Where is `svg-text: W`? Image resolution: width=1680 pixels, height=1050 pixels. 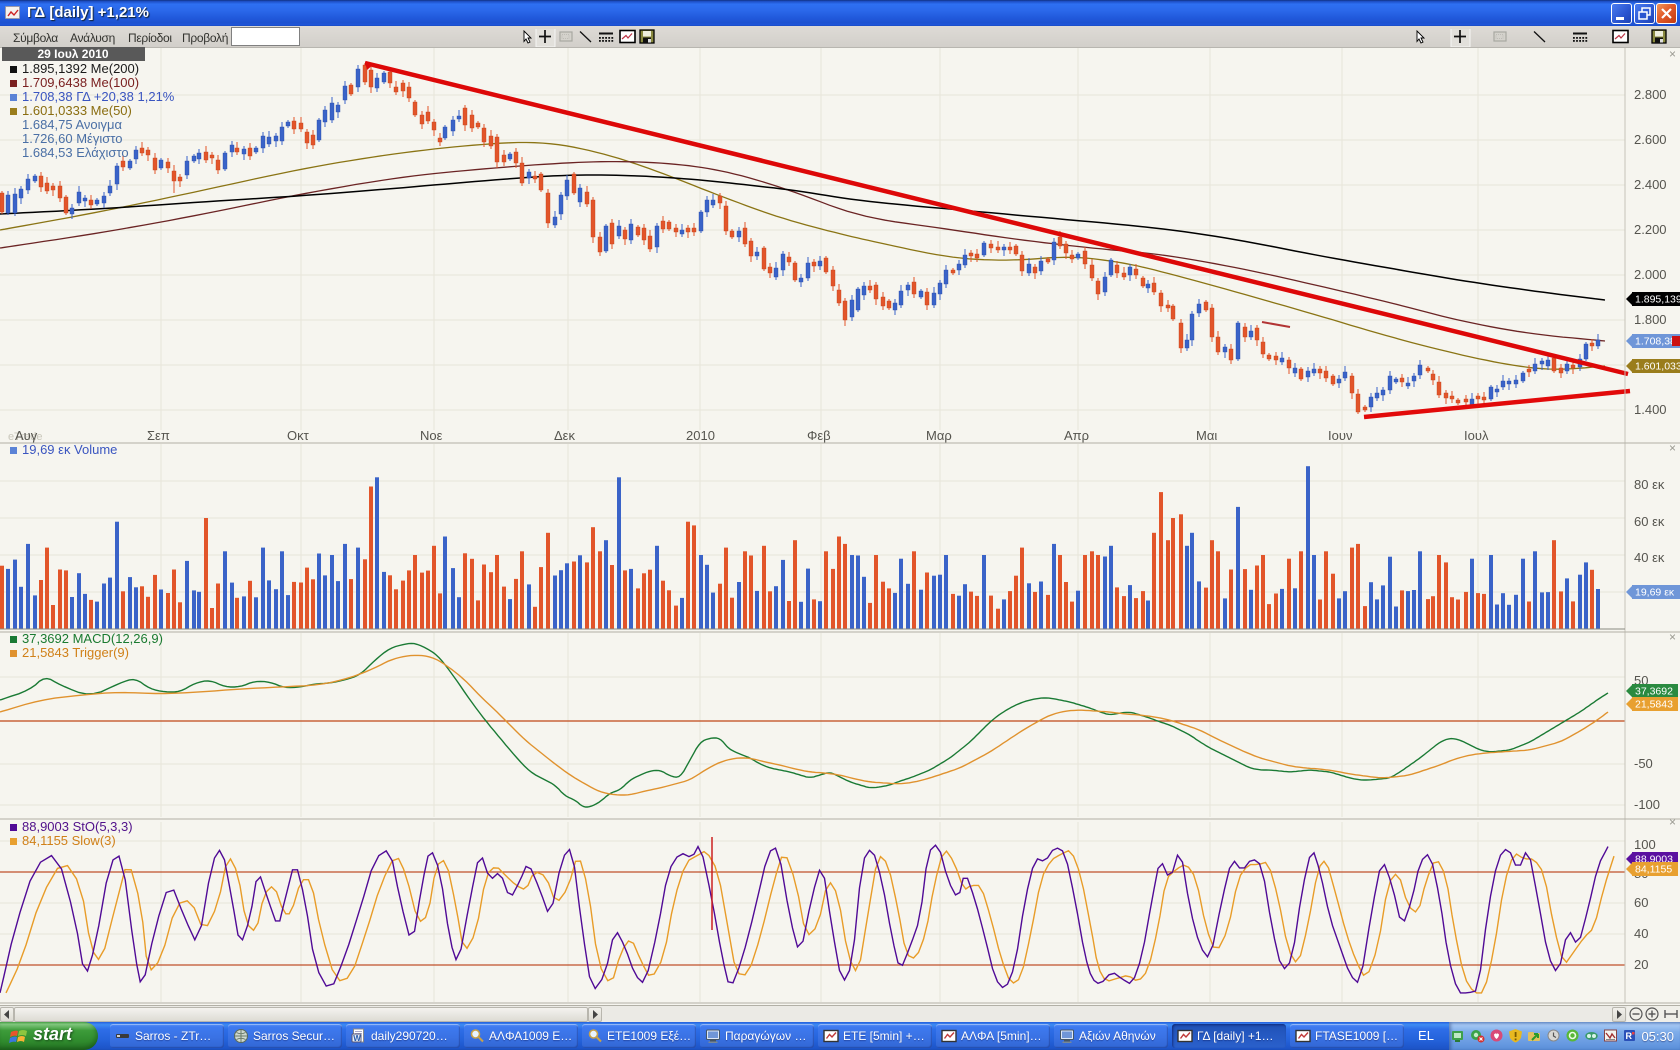
svg-text: W is located at coordinates (357, 1038).